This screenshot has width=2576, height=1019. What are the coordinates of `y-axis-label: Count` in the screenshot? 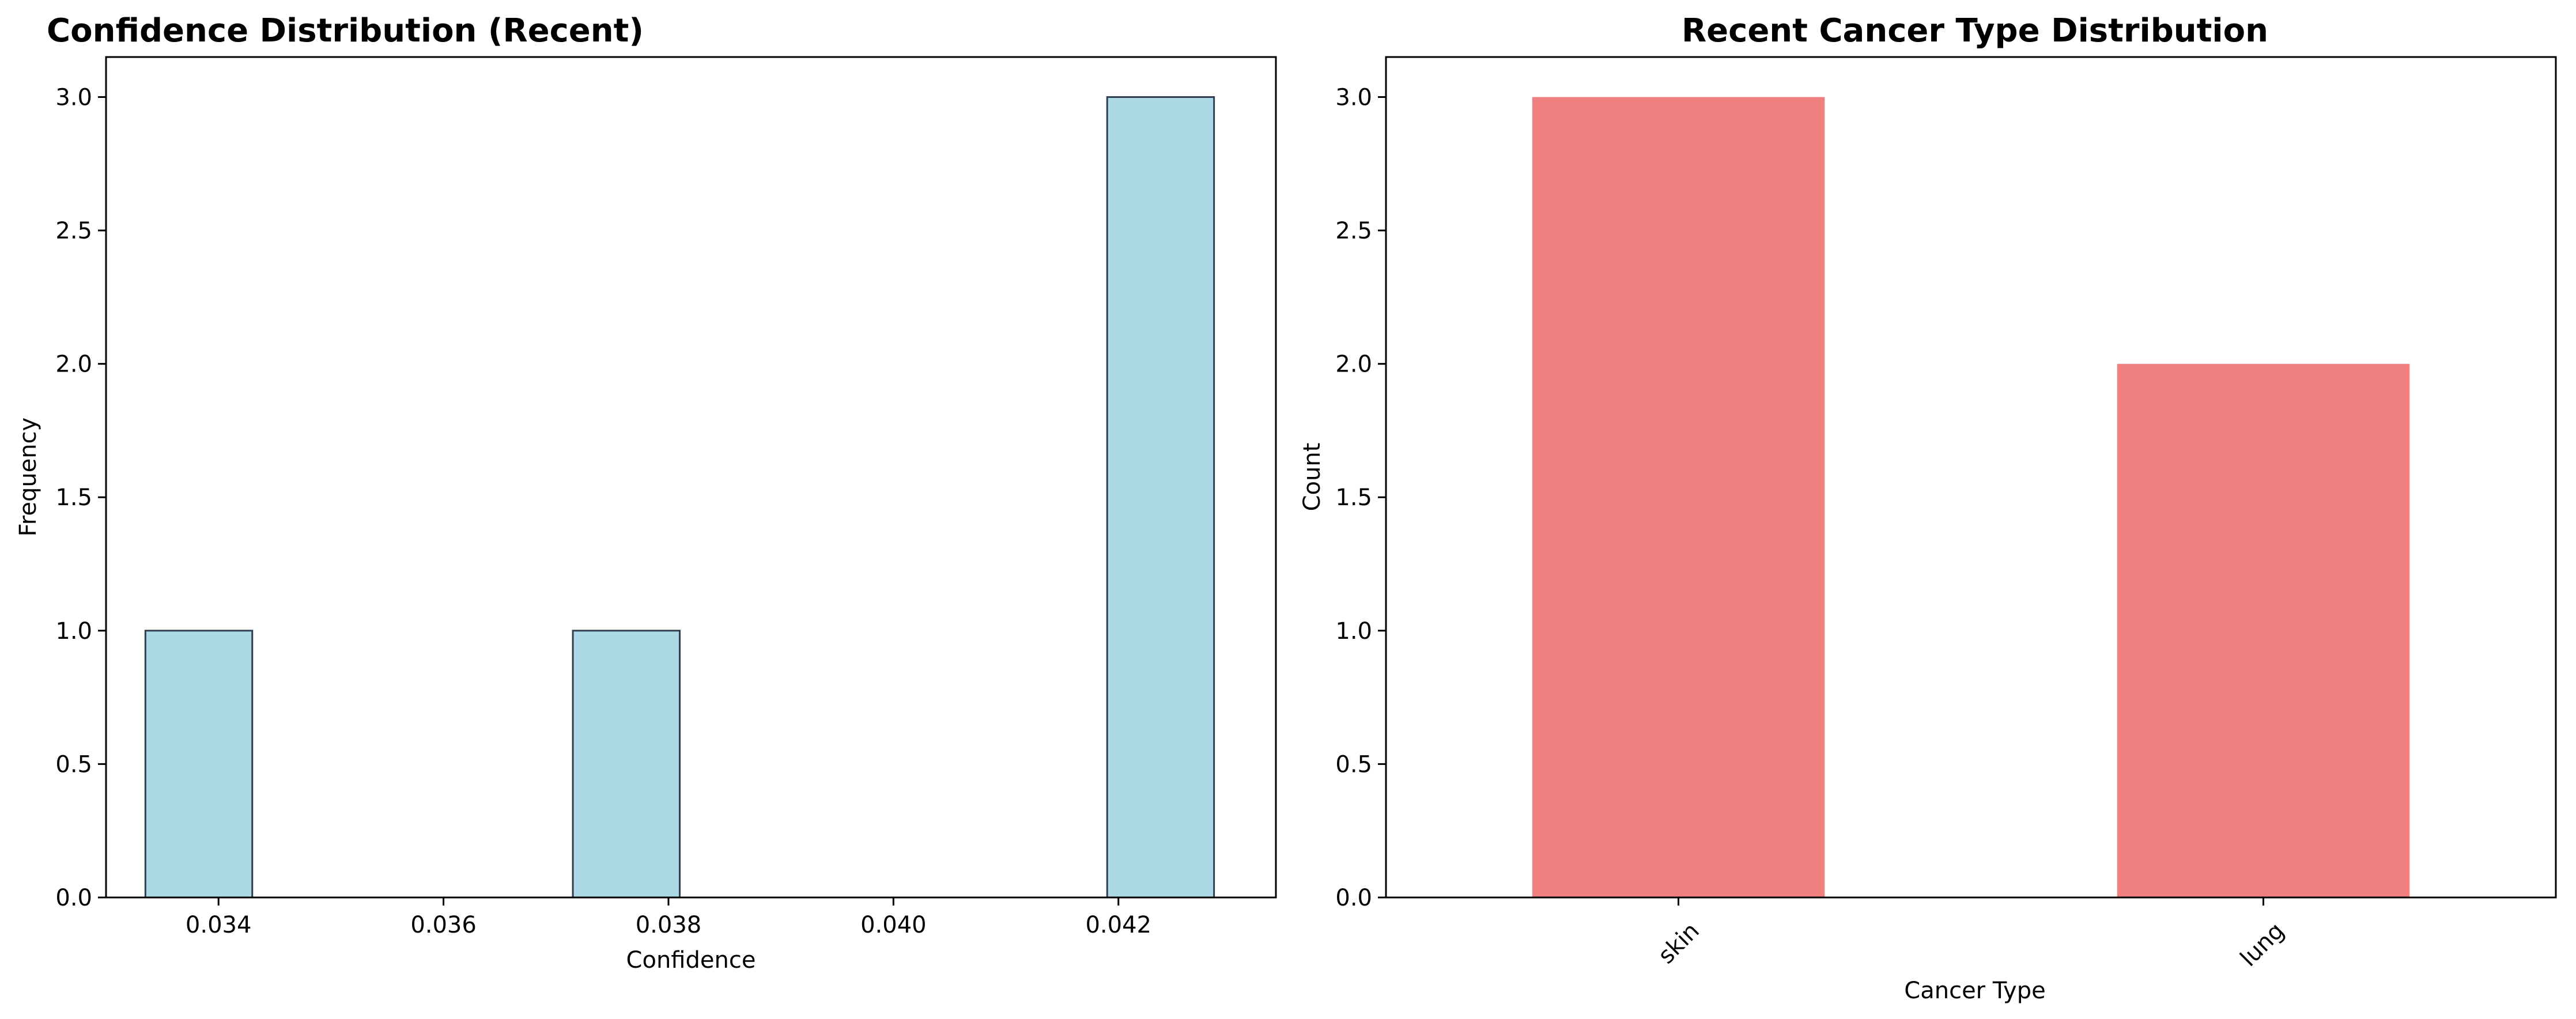 It's located at (1312, 477).